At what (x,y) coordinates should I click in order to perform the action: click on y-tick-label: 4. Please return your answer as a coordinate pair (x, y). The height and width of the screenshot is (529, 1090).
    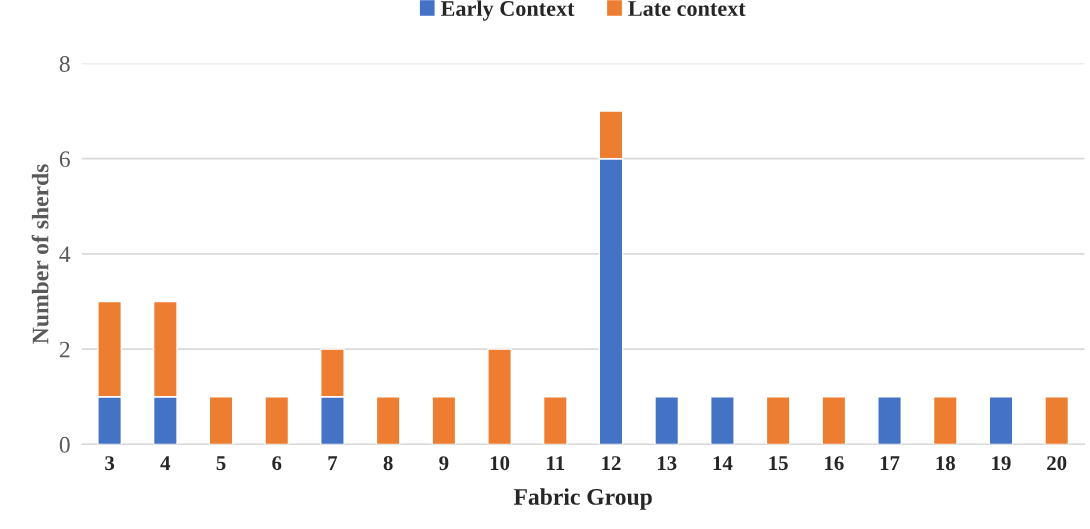
    Looking at the image, I should click on (65, 254).